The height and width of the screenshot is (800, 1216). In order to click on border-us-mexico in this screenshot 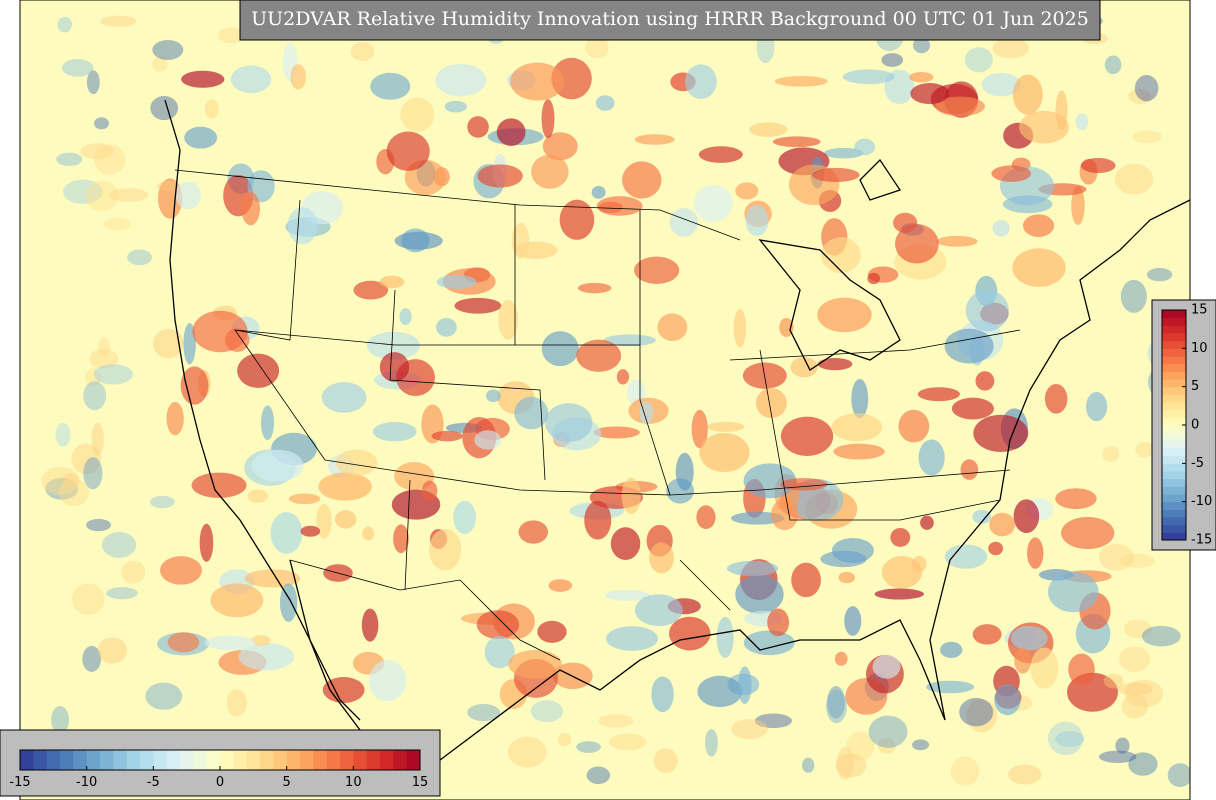, I will do `click(425, 610)`.